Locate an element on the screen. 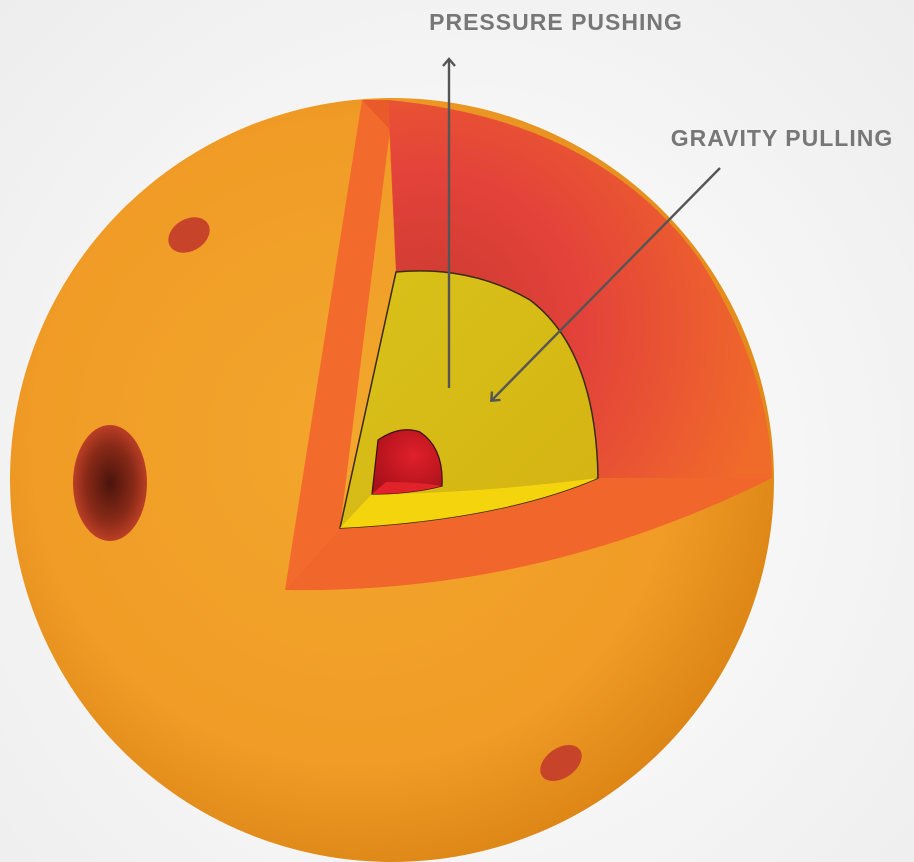  middle-layer-floor is located at coordinates (469, 503).